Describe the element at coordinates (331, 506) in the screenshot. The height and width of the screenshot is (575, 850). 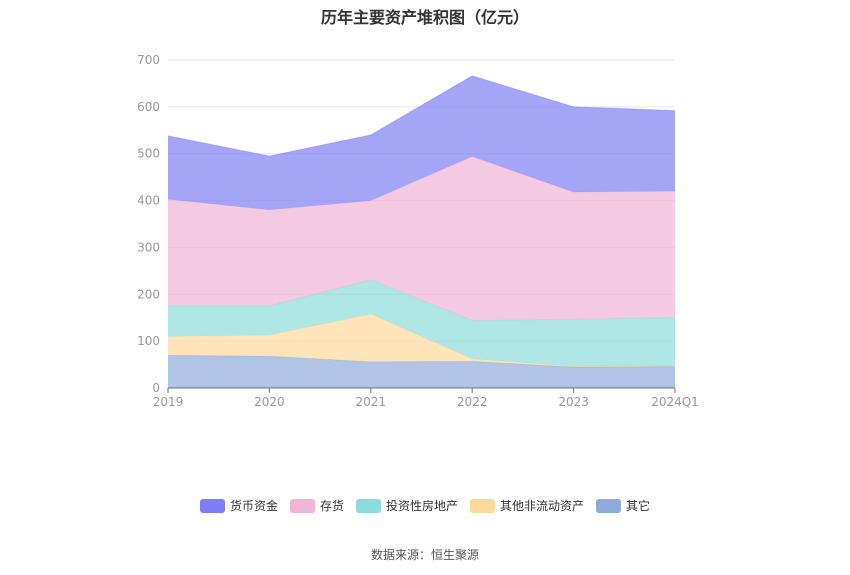
I see `legend-label: 存货` at that location.